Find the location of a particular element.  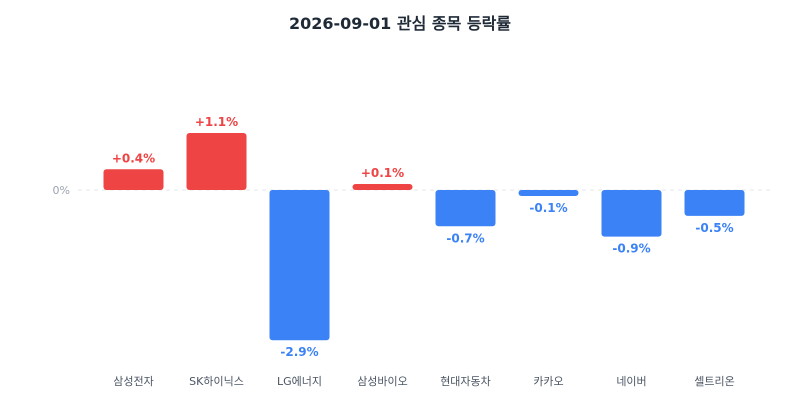

category-label-3: 삼성바이오 is located at coordinates (382, 381).